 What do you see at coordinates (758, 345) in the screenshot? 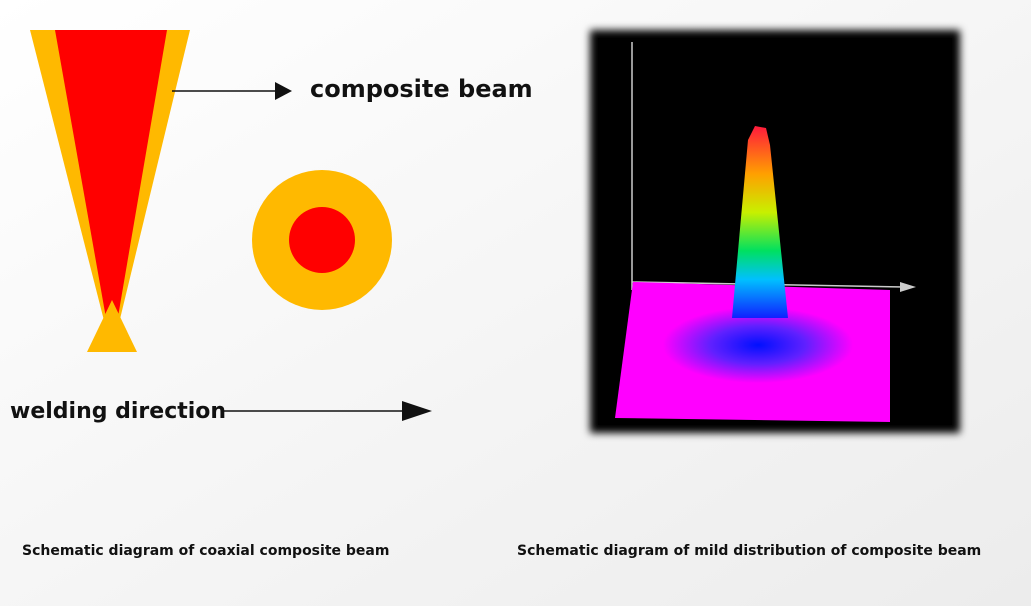
I see `pool` at bounding box center [758, 345].